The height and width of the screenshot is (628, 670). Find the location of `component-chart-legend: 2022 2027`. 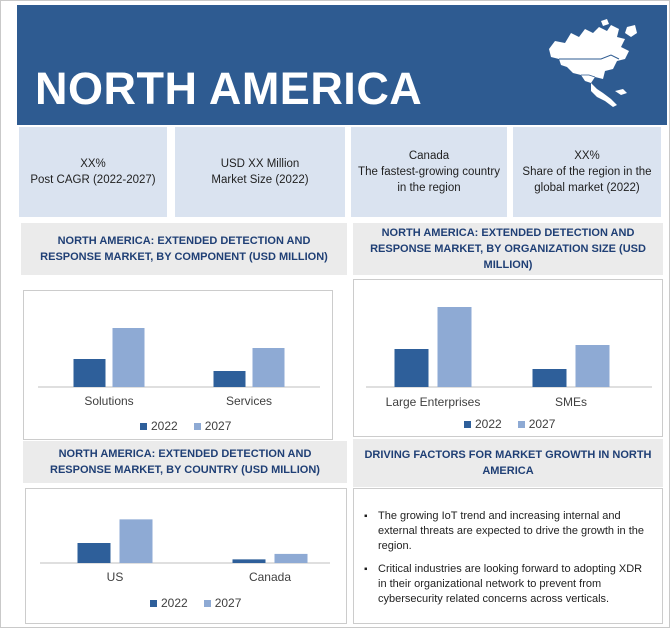

component-chart-legend: 2022 2027 is located at coordinates (185, 426).